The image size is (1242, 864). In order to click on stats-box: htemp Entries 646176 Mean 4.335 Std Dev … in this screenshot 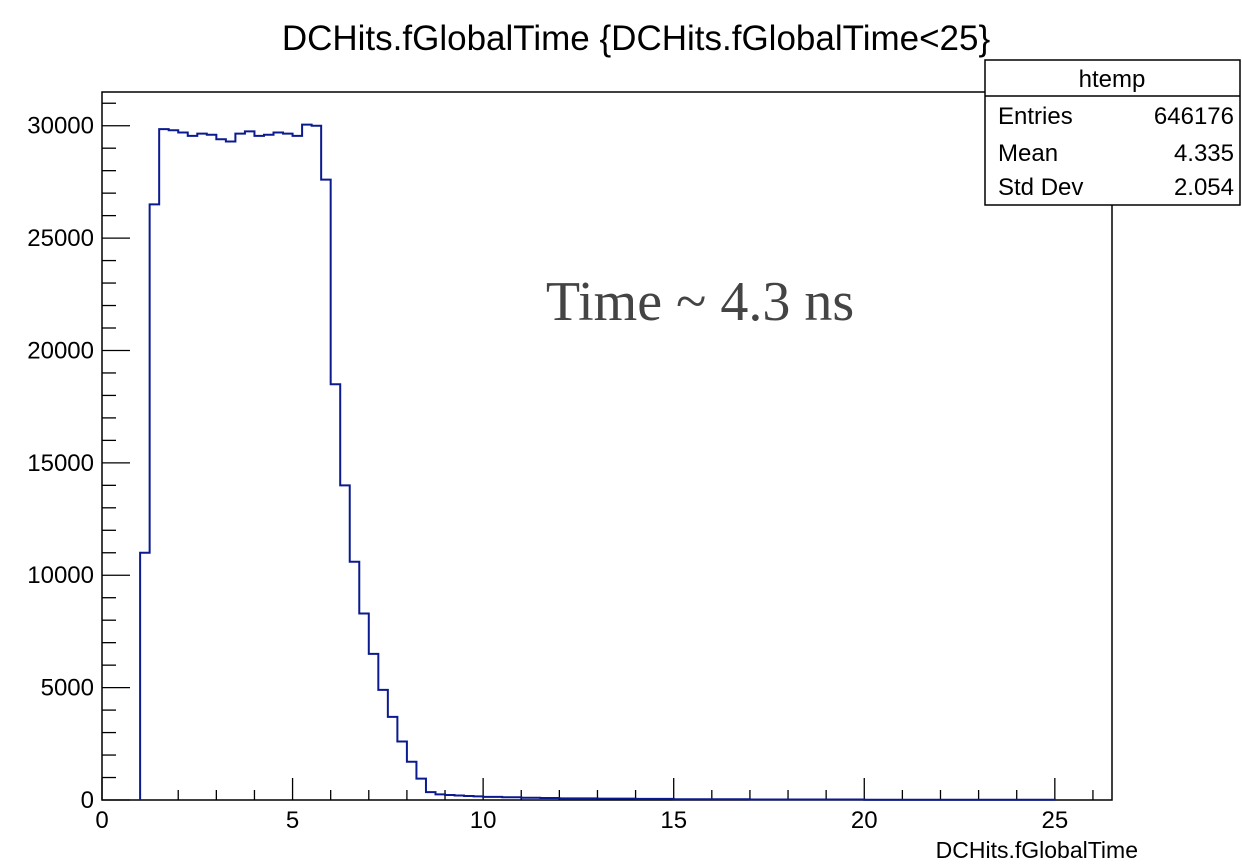, I will do `click(1112, 132)`.